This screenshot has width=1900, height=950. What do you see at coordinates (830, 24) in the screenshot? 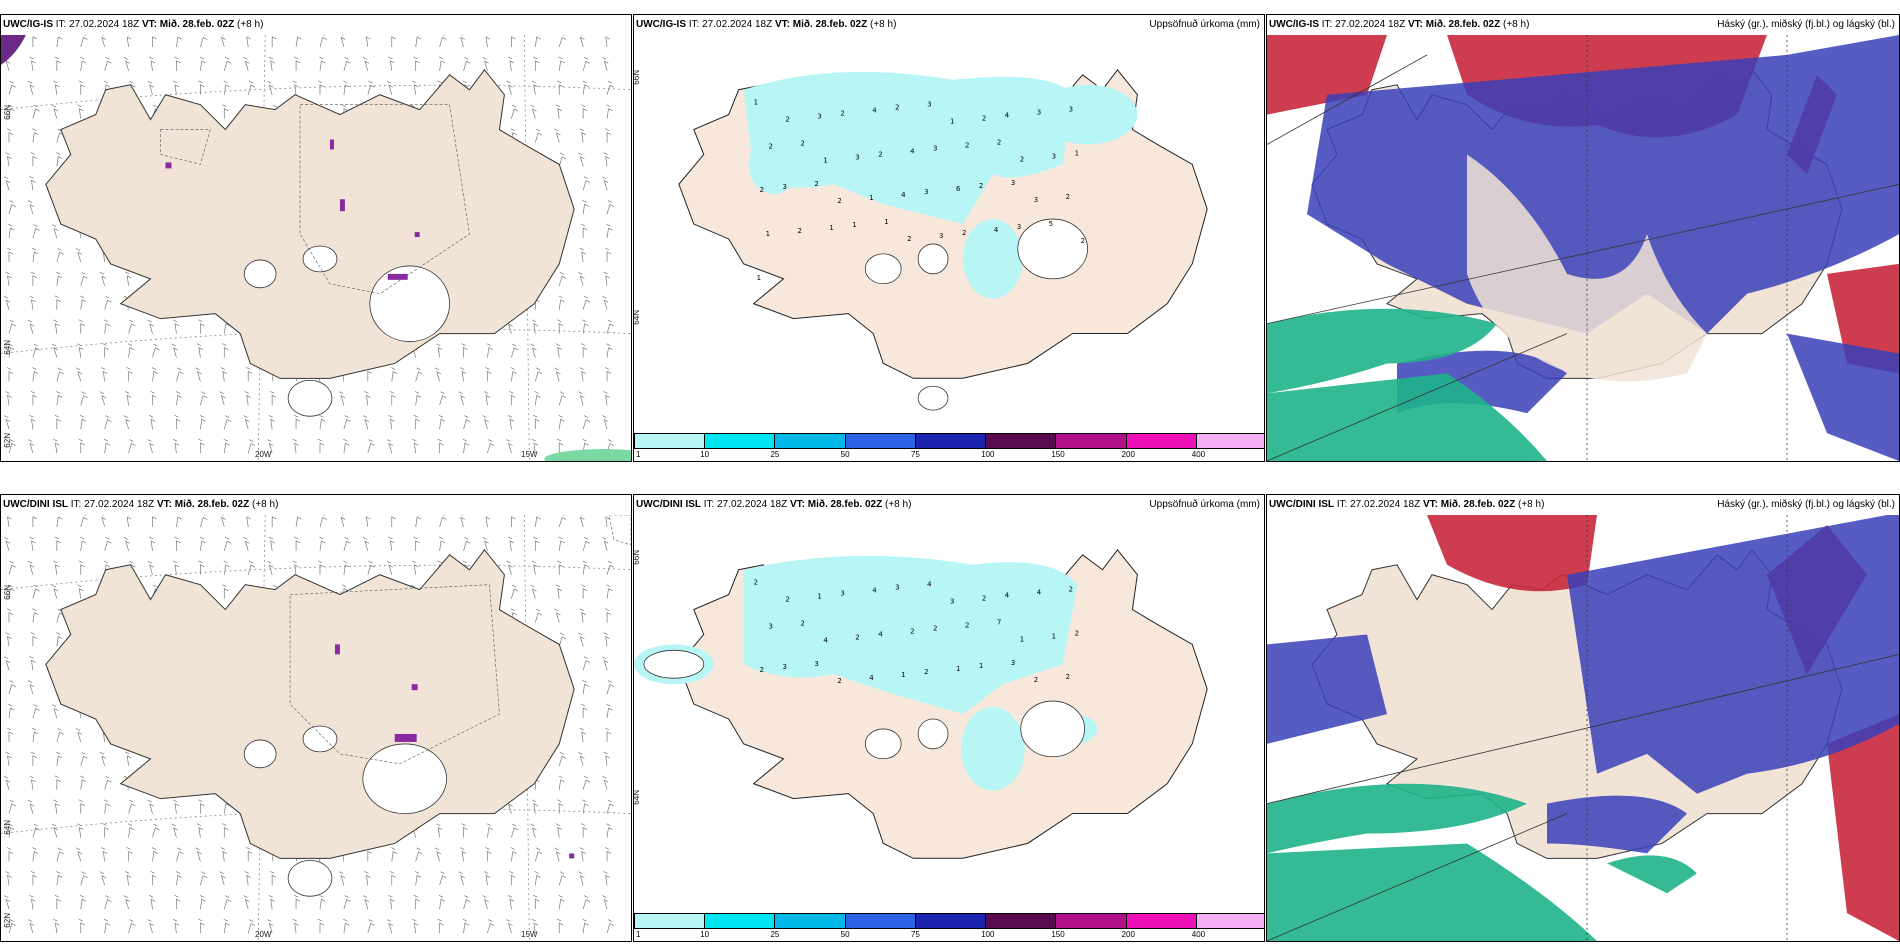
I see `valid-time: Mið. 28.feb. 02Z` at bounding box center [830, 24].